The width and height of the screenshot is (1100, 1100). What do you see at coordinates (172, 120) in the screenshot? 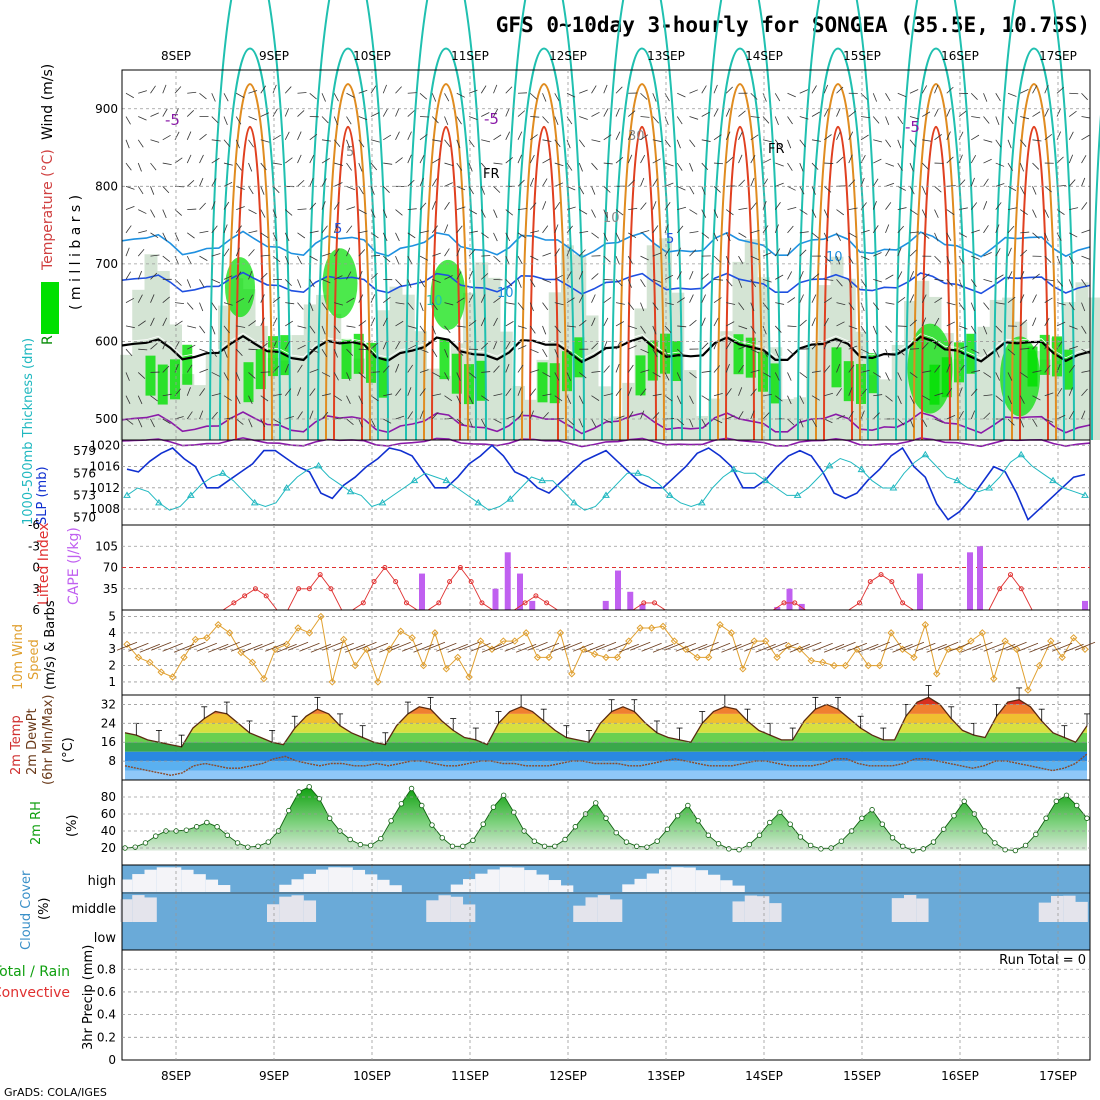
I see `contour-label: -5` at bounding box center [172, 120].